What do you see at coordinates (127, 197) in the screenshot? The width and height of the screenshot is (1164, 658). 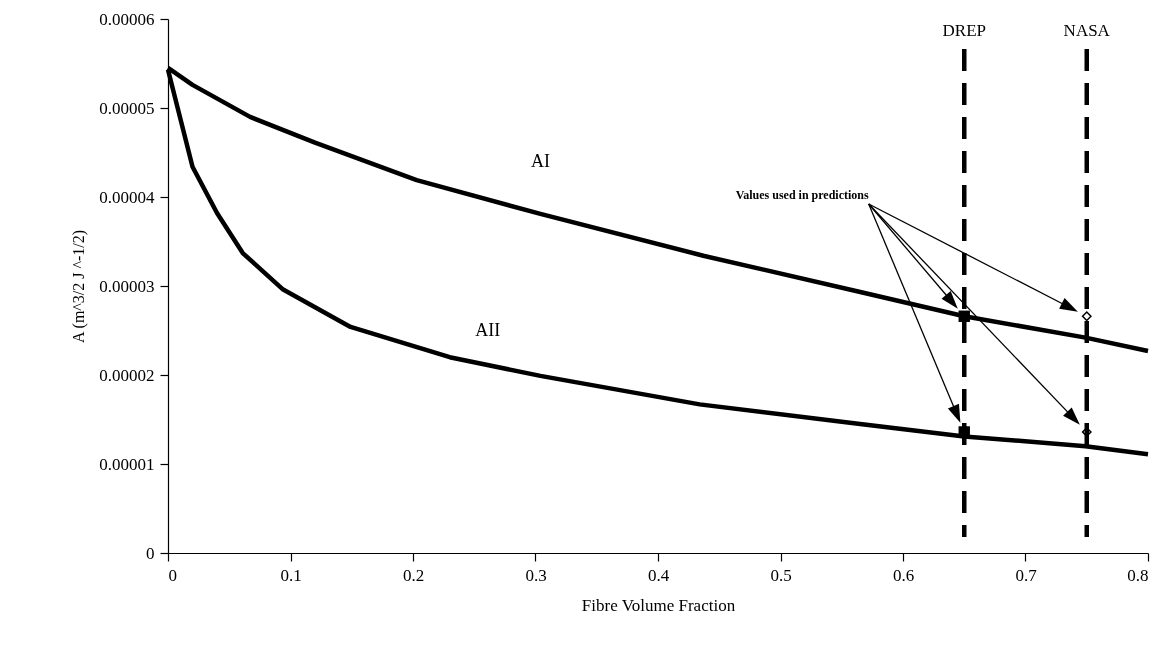 I see `y-tick-label: 0.00004` at bounding box center [127, 197].